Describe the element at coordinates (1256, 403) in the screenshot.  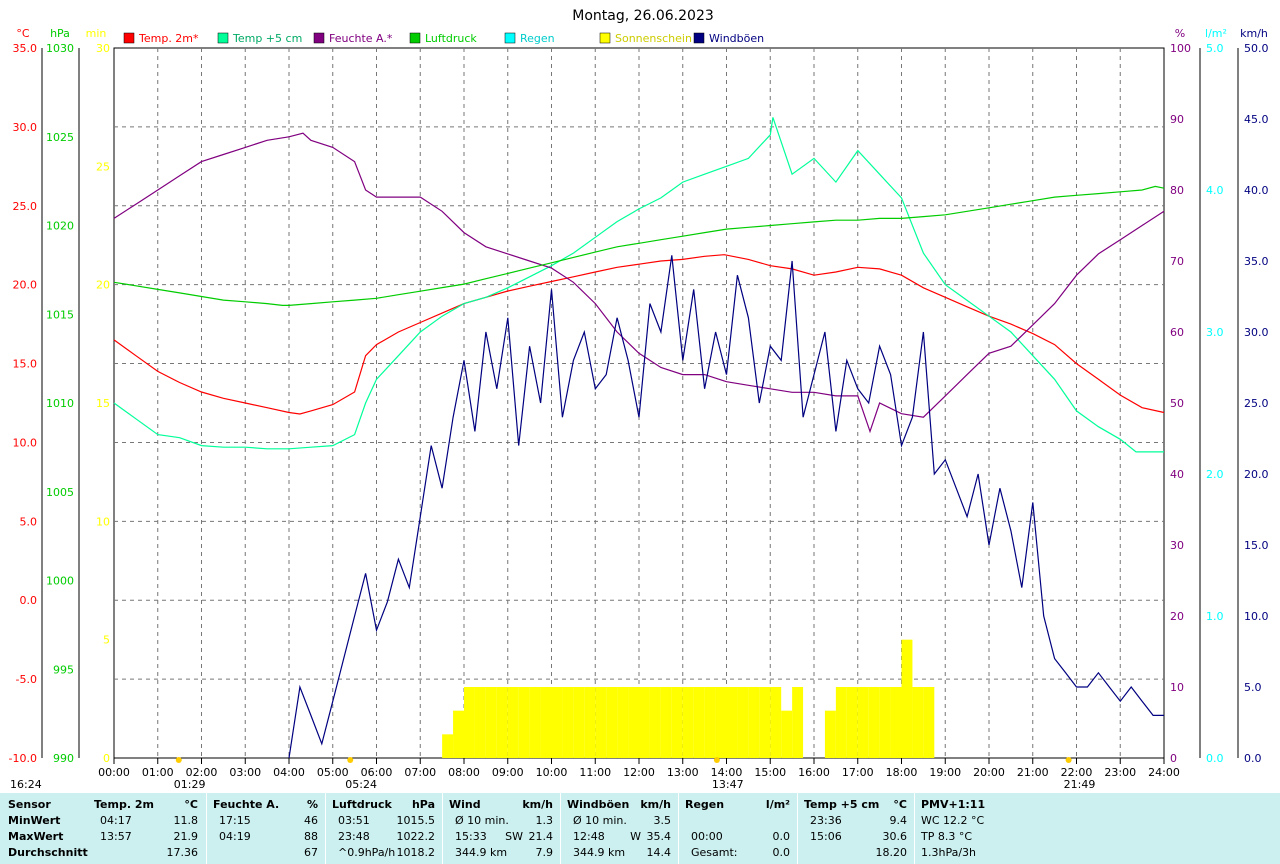
I see `axis-tick-wind: 25.0` at that location.